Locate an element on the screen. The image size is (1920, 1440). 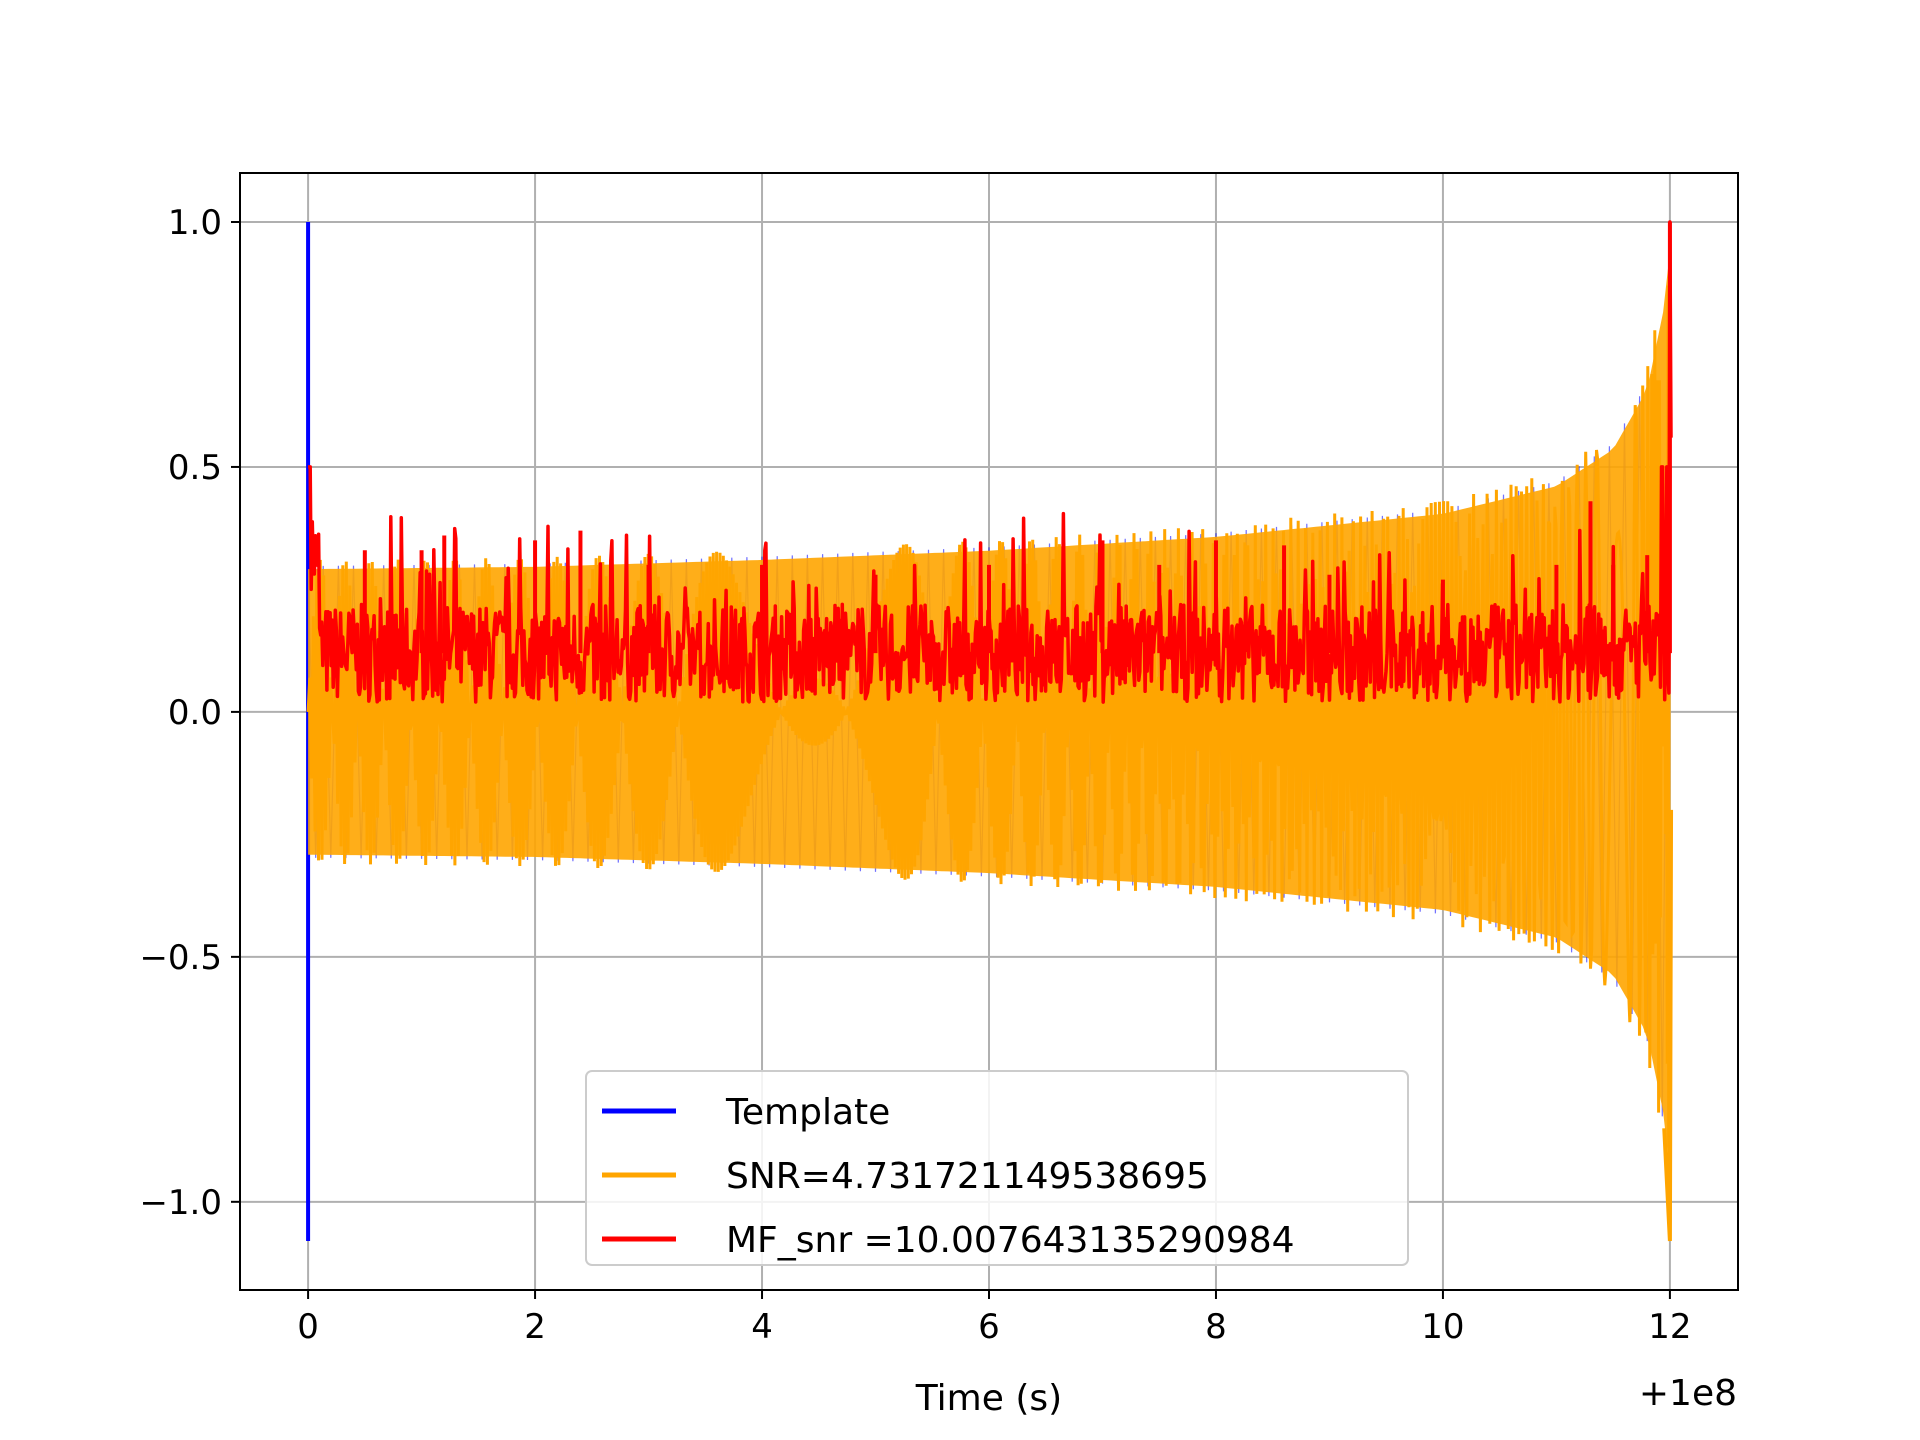
x-axis-label: Time (s) is located at coordinates (988, 1398).